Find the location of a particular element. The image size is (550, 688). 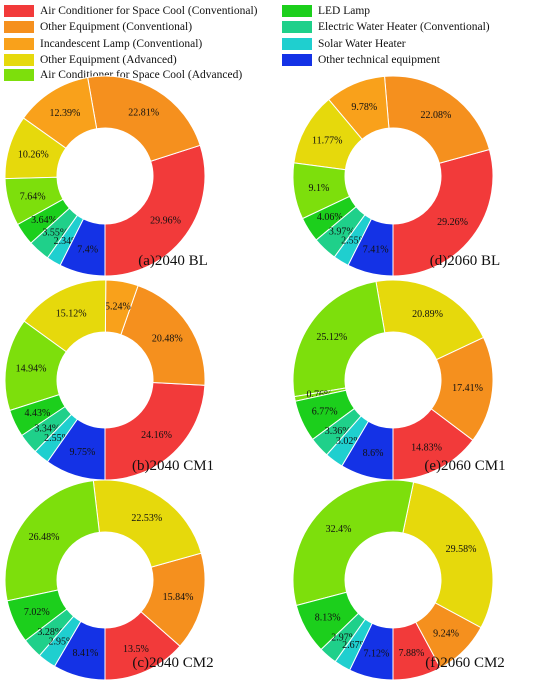

slice-value-label: 14.94% is located at coordinates (31, 369).